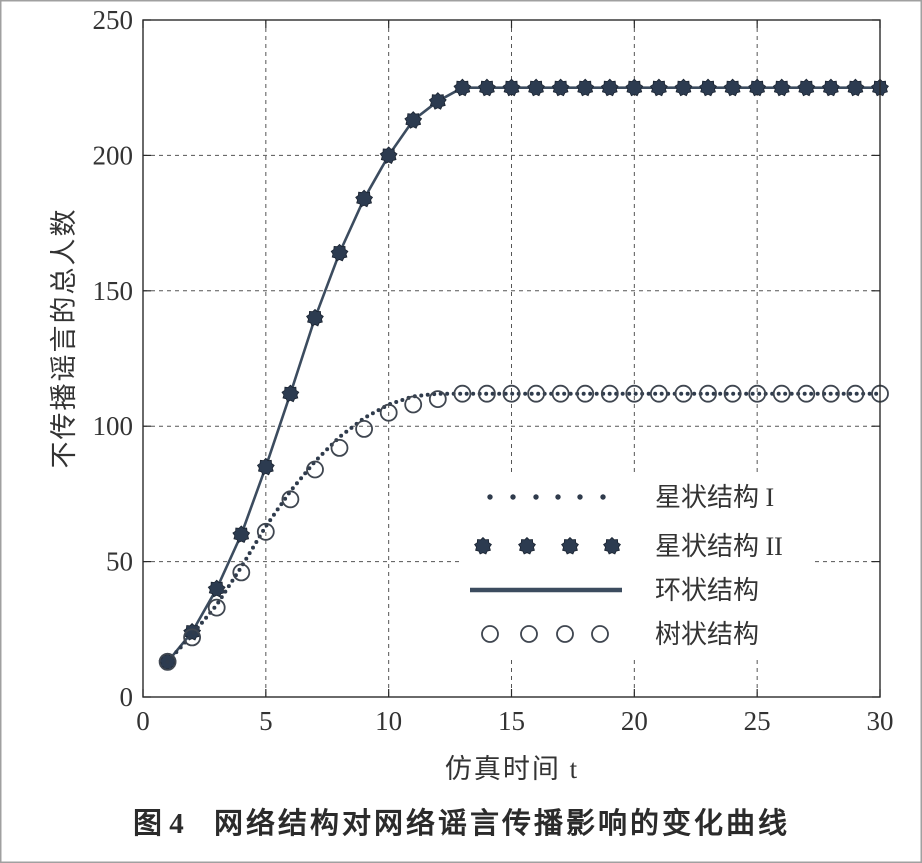 The image size is (922, 863). What do you see at coordinates (714, 497) in the screenshot?
I see `legend-label-star-structure-1: 星状结构 I` at bounding box center [714, 497].